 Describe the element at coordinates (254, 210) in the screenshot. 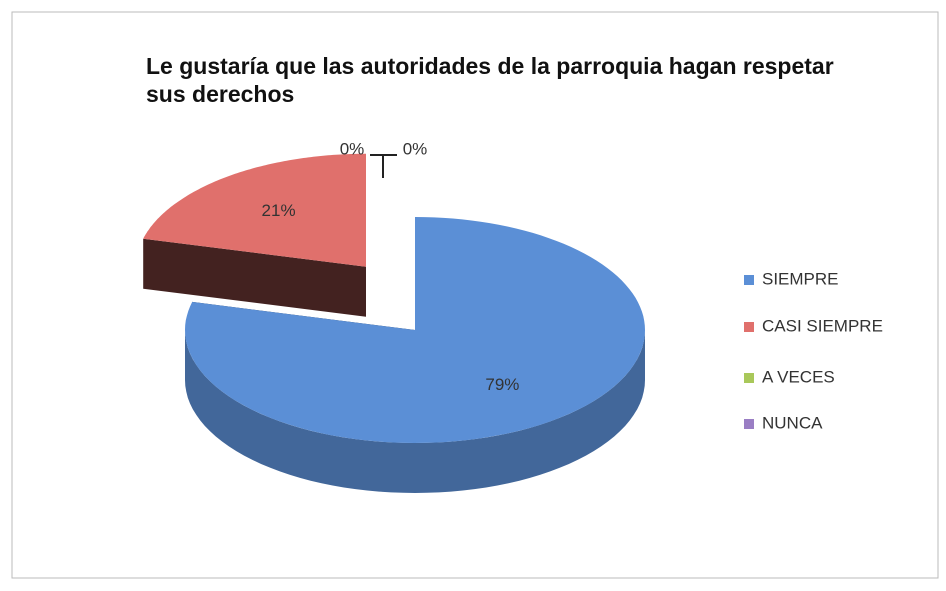

I see `slice` at that location.